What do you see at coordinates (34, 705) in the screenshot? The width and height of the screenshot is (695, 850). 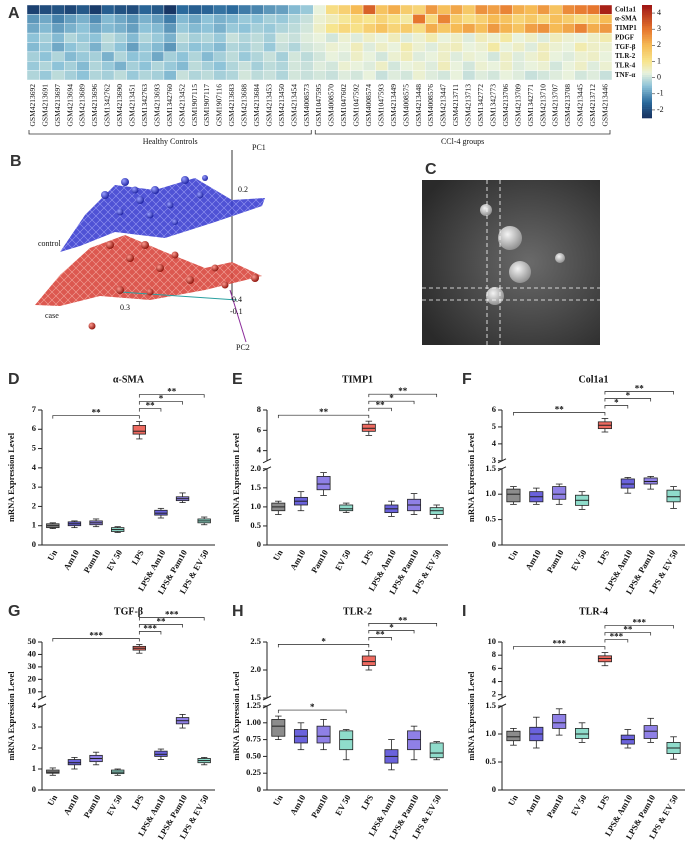 I see `y-tick-label: 4` at bounding box center [34, 705].